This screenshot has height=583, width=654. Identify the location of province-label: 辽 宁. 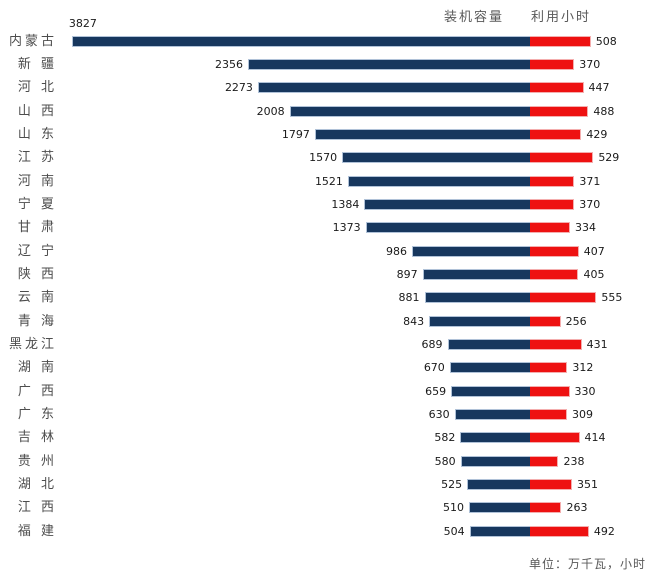
(37, 251).